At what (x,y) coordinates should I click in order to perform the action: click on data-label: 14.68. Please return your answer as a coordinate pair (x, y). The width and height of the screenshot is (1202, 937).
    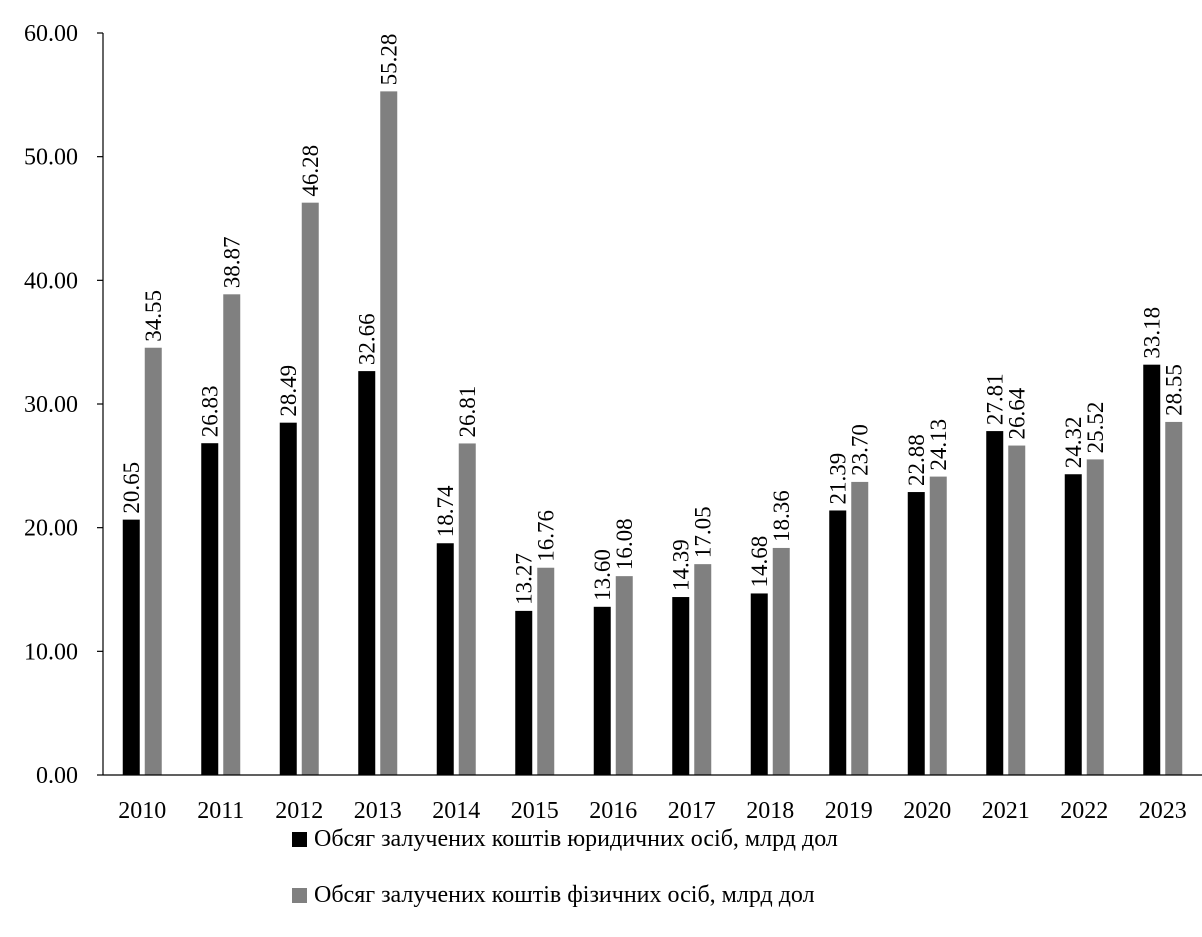
    Looking at the image, I should click on (759, 562).